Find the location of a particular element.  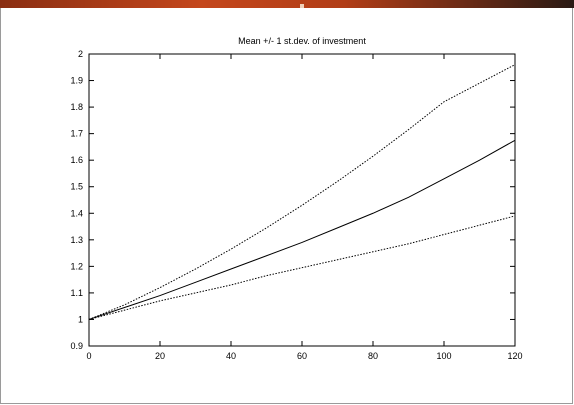

x-tick-label: 120 is located at coordinates (514, 356).